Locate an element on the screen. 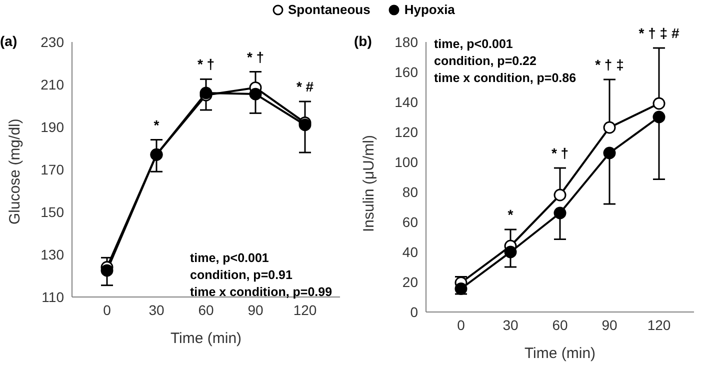 The height and width of the screenshot is (370, 709). legend-label: Spontaneous is located at coordinates (328, 9).